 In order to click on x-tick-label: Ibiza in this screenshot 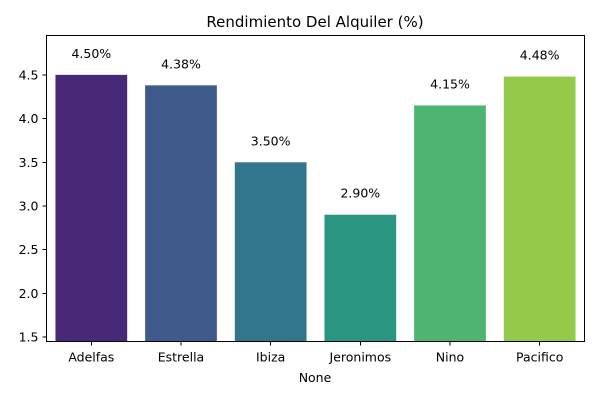, I will do `click(270, 357)`.